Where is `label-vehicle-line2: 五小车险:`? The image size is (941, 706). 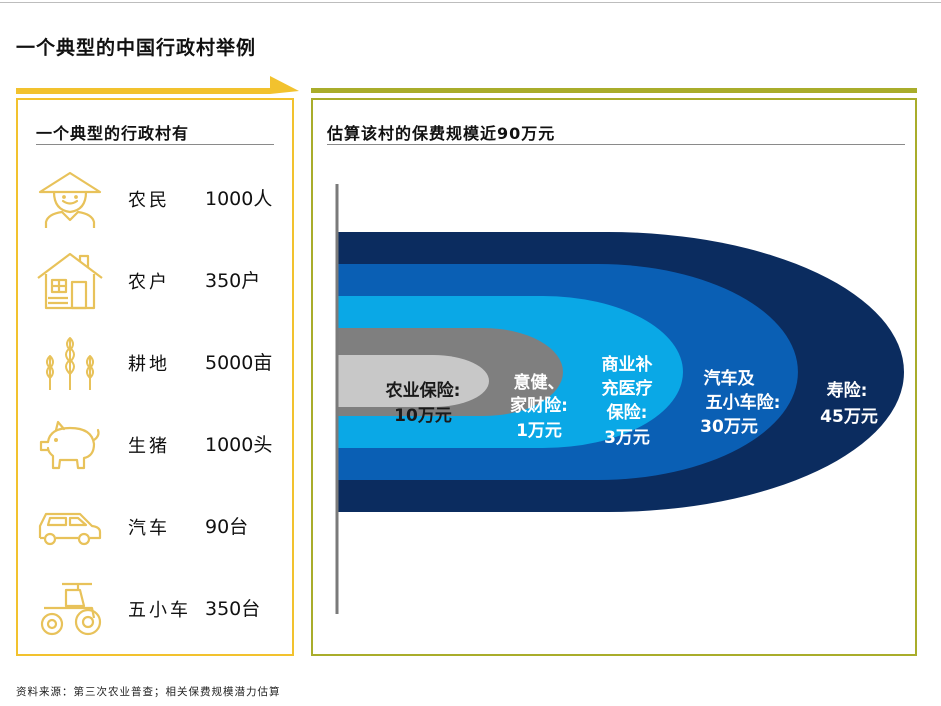 label-vehicle-line2: 五小车险: is located at coordinates (743, 402).